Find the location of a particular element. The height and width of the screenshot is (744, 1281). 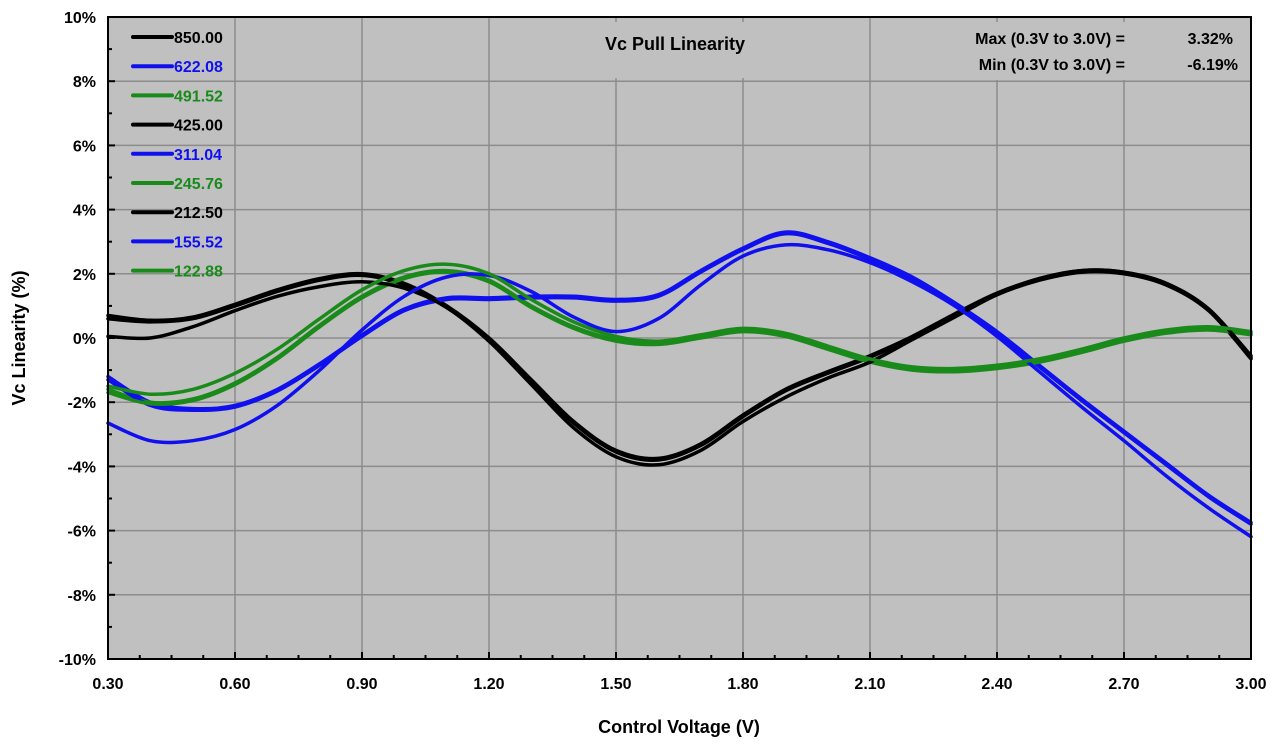

legend-label-622.08: 622.08 is located at coordinates (198, 67).